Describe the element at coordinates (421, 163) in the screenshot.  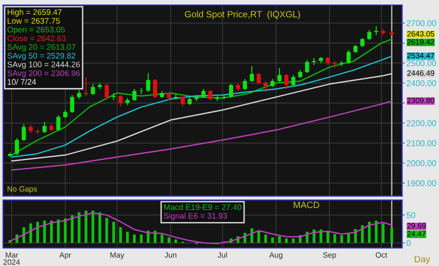
I see `y-tick-label: 2000.00` at that location.